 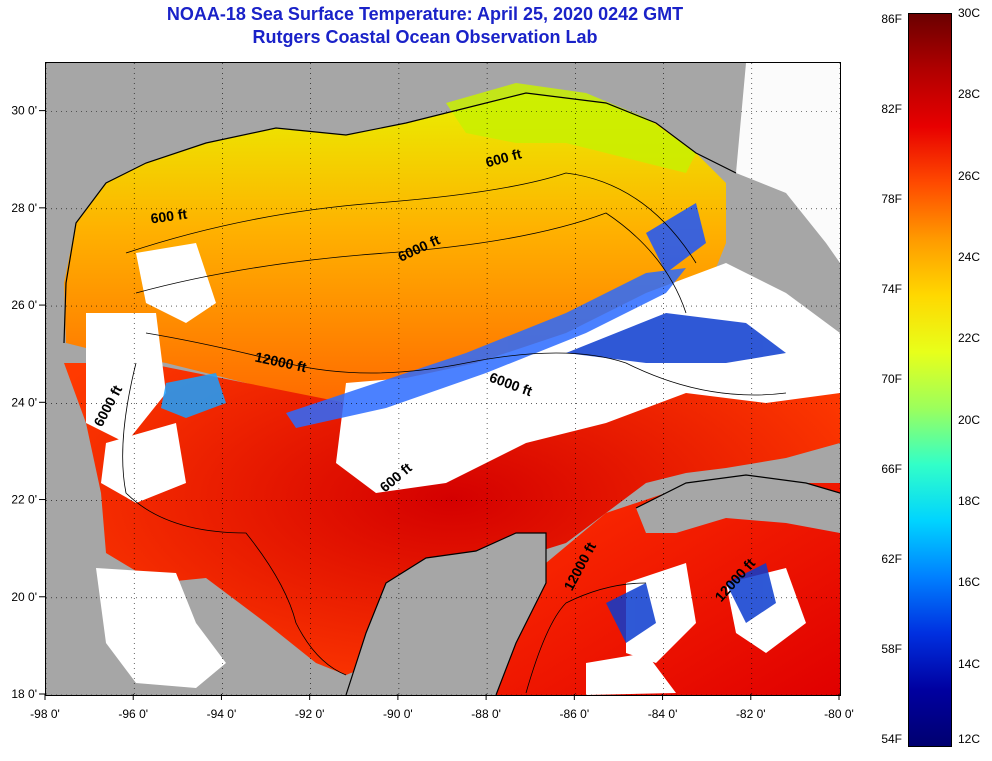 I want to click on lon-tick-label: -98 0', so click(x=45, y=714).